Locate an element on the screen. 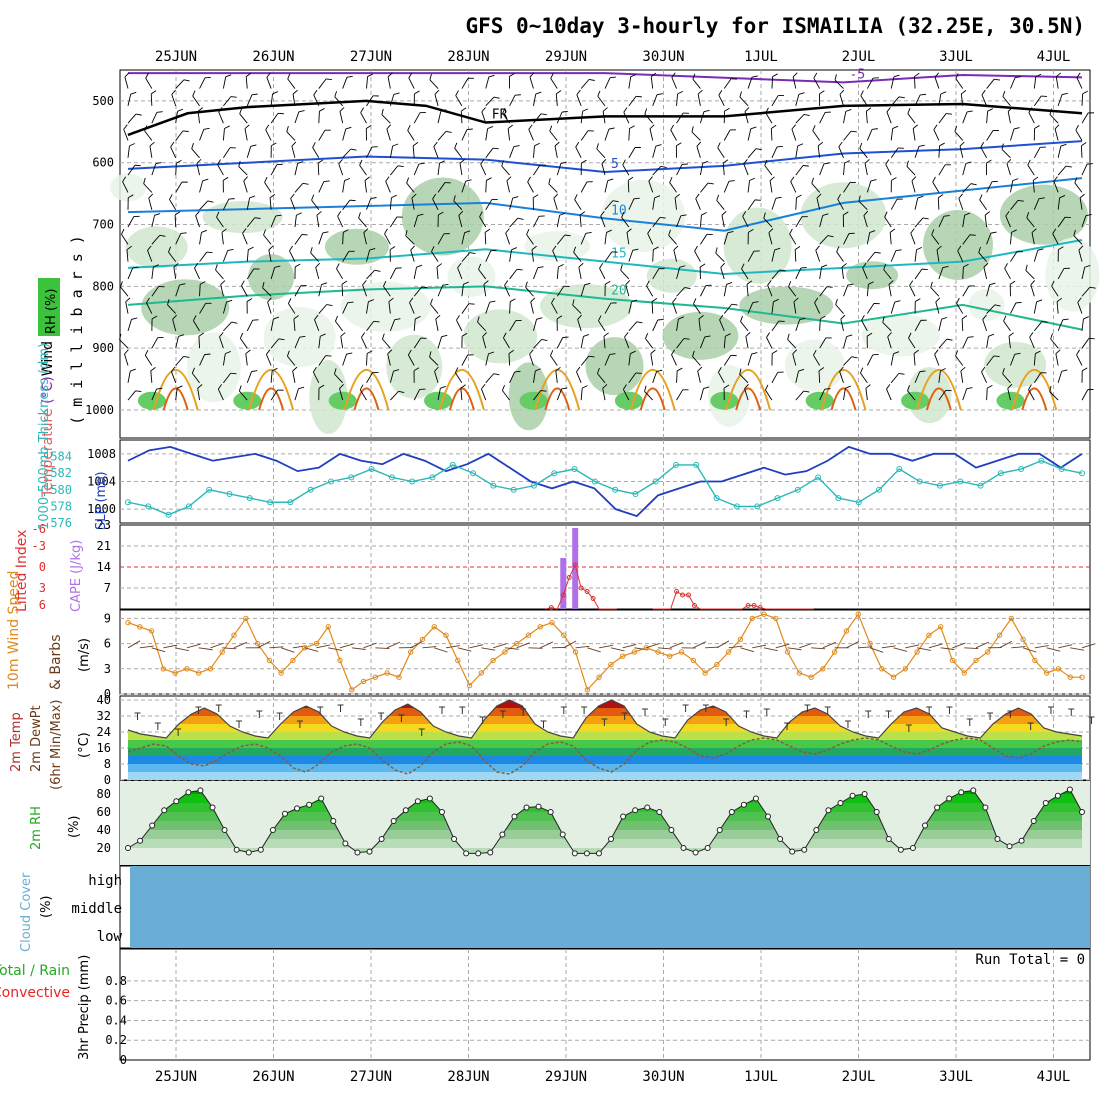  isotherm-line is located at coordinates (605, 77).